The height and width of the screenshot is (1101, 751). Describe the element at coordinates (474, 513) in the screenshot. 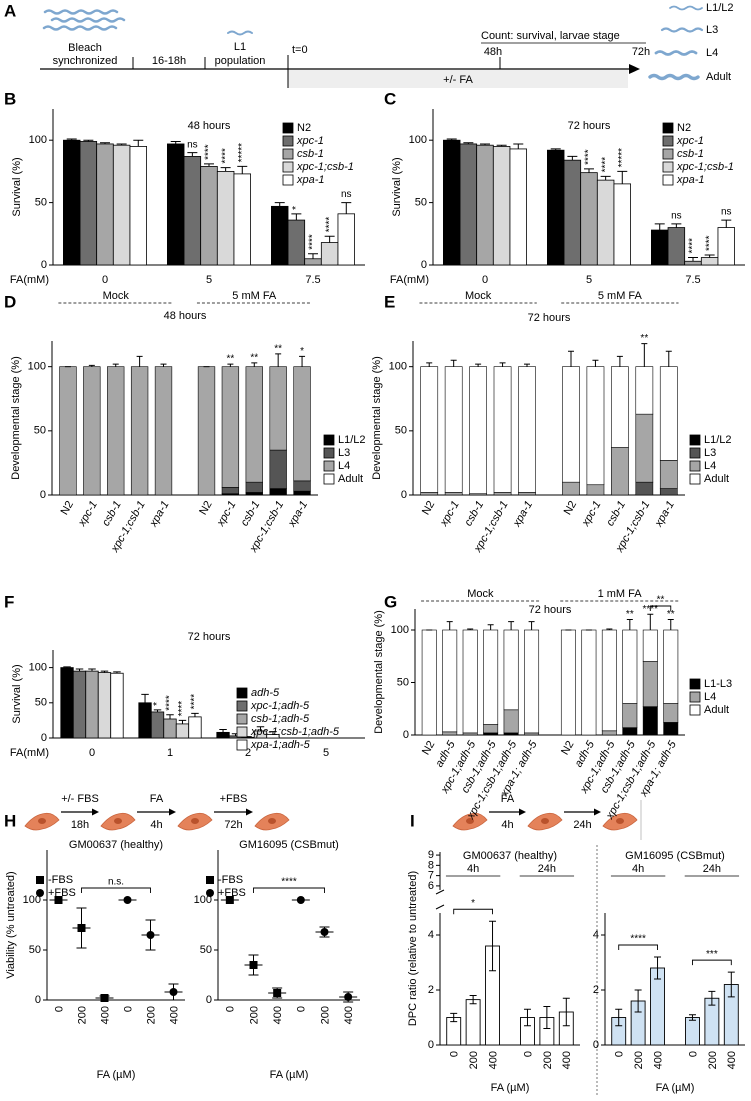

I see `x-tick-label: csb-1` at that location.